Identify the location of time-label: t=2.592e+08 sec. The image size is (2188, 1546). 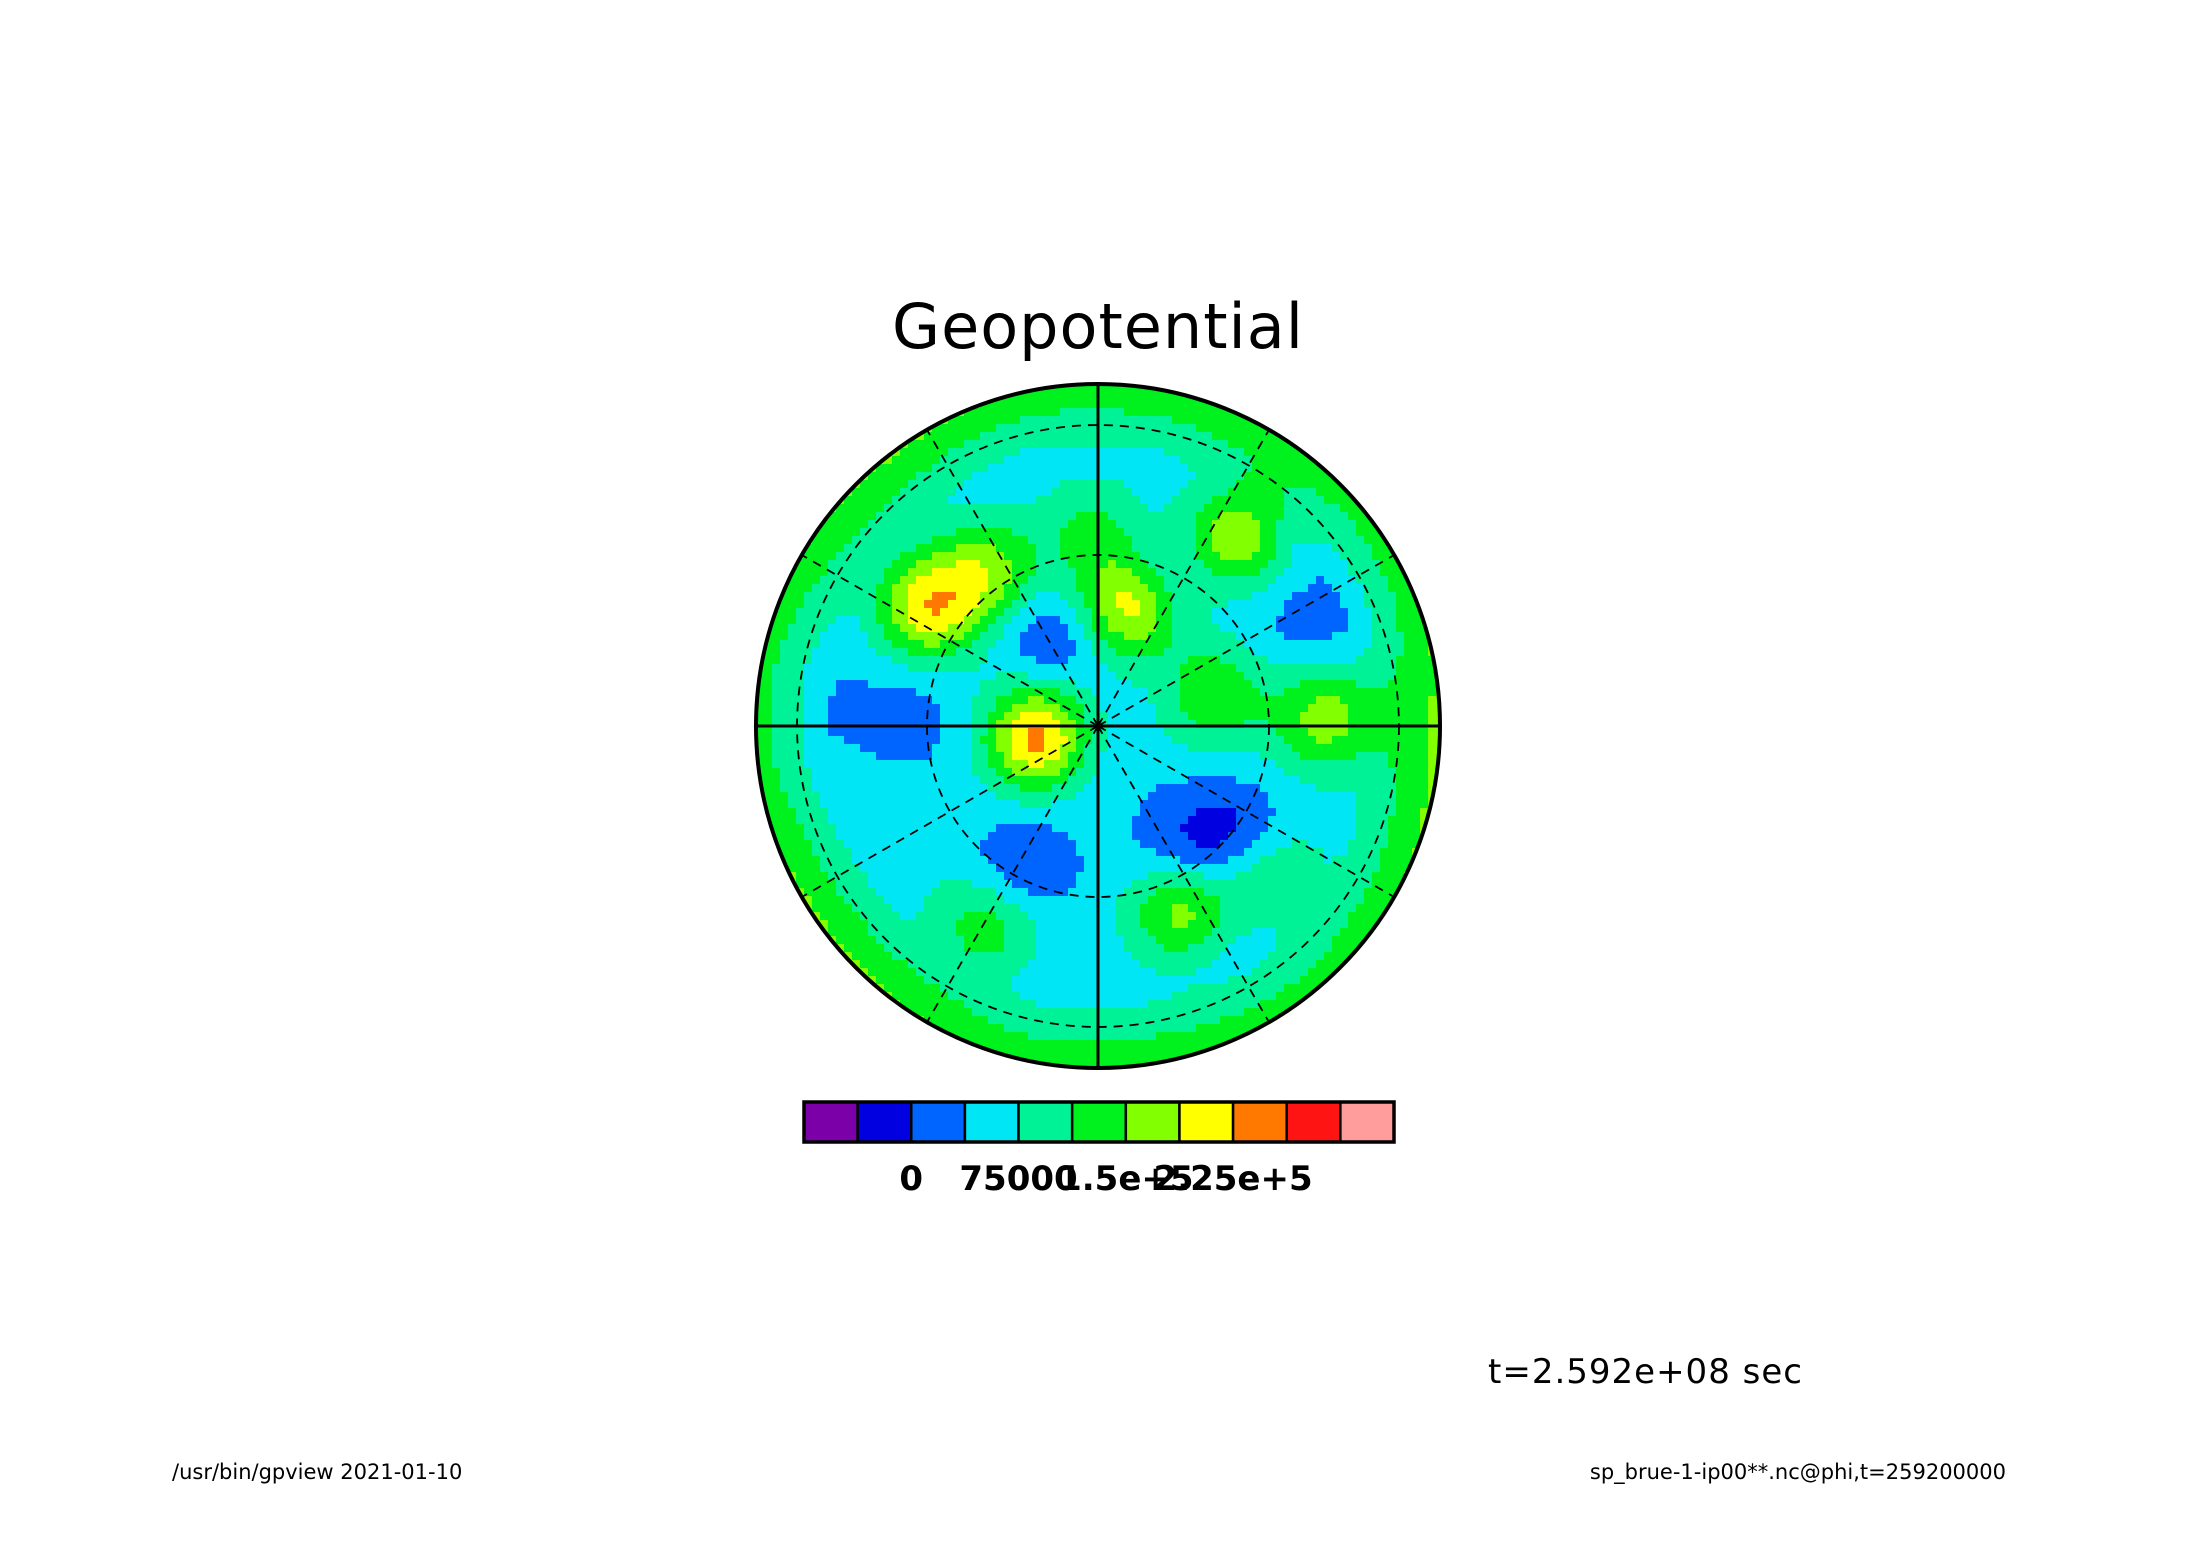
(1645, 1372).